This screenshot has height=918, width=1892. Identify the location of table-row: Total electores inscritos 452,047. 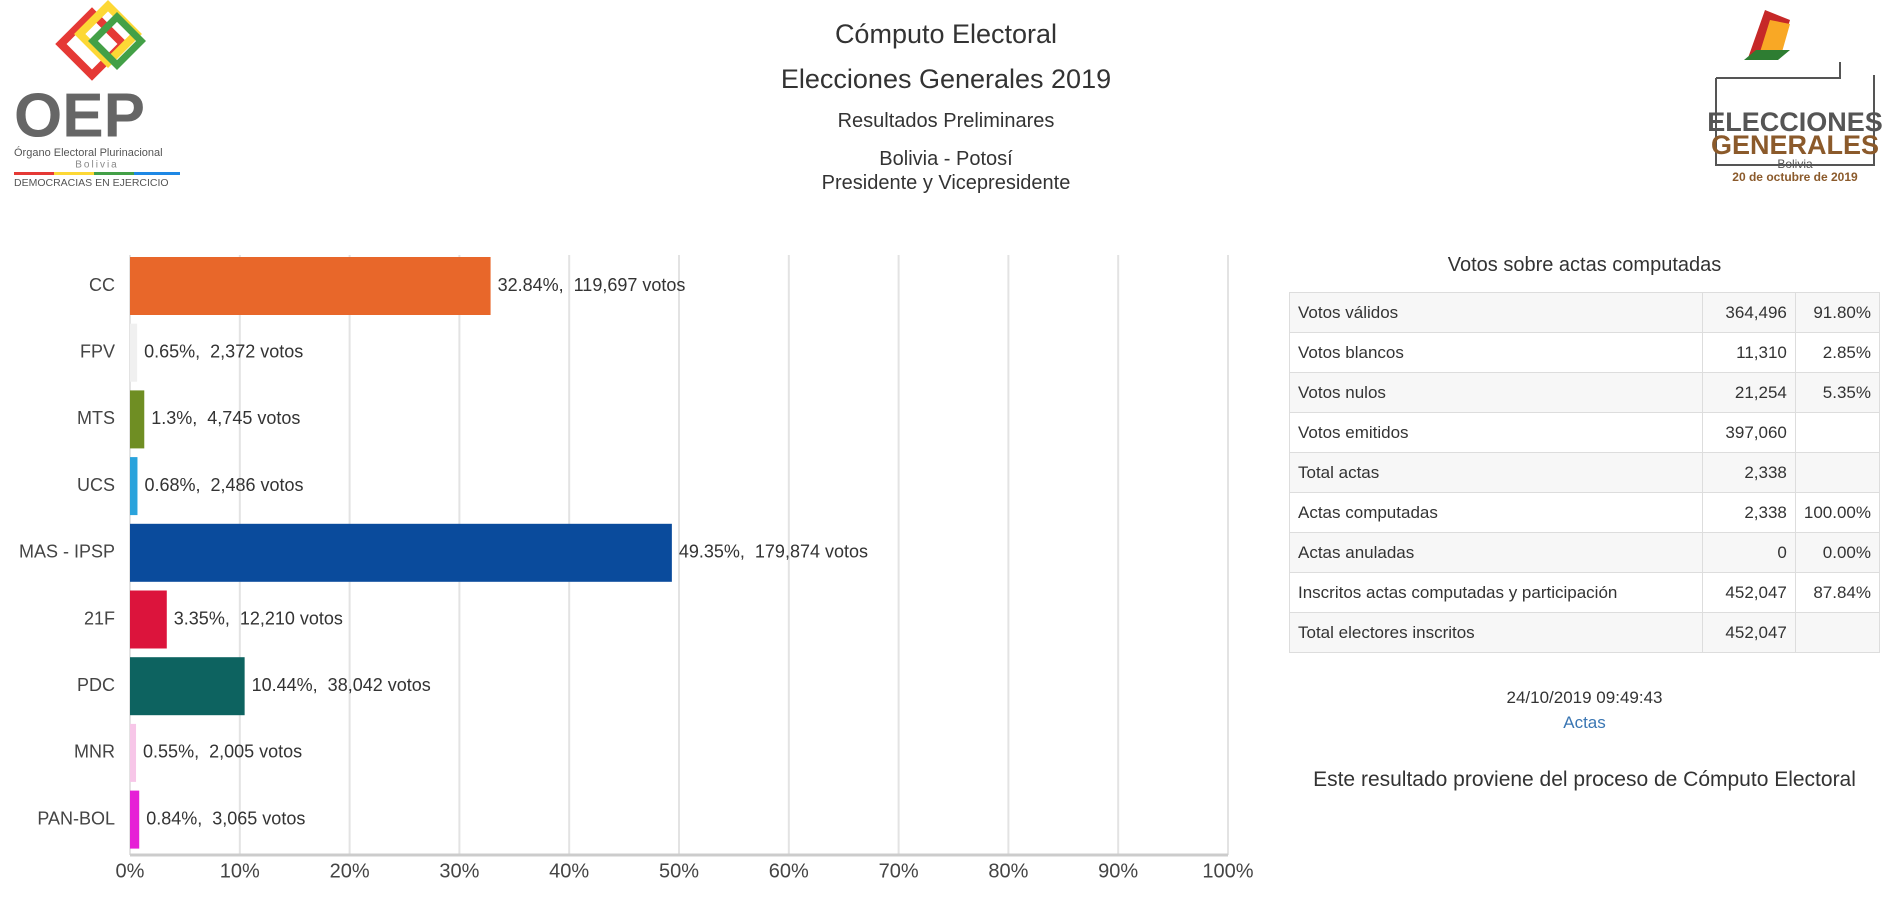
(1585, 632).